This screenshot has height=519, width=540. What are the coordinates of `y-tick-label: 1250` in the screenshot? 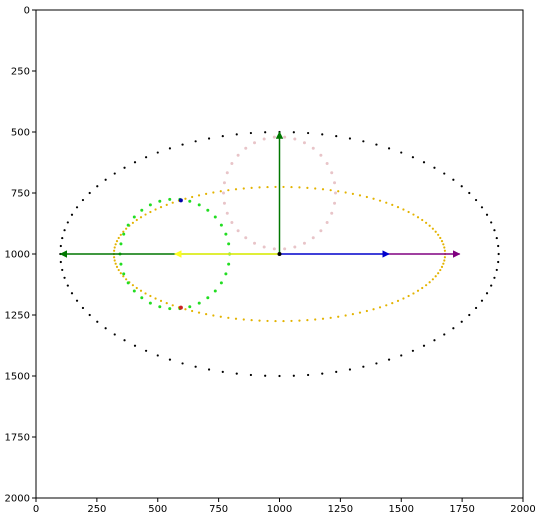 It's located at (17, 316).